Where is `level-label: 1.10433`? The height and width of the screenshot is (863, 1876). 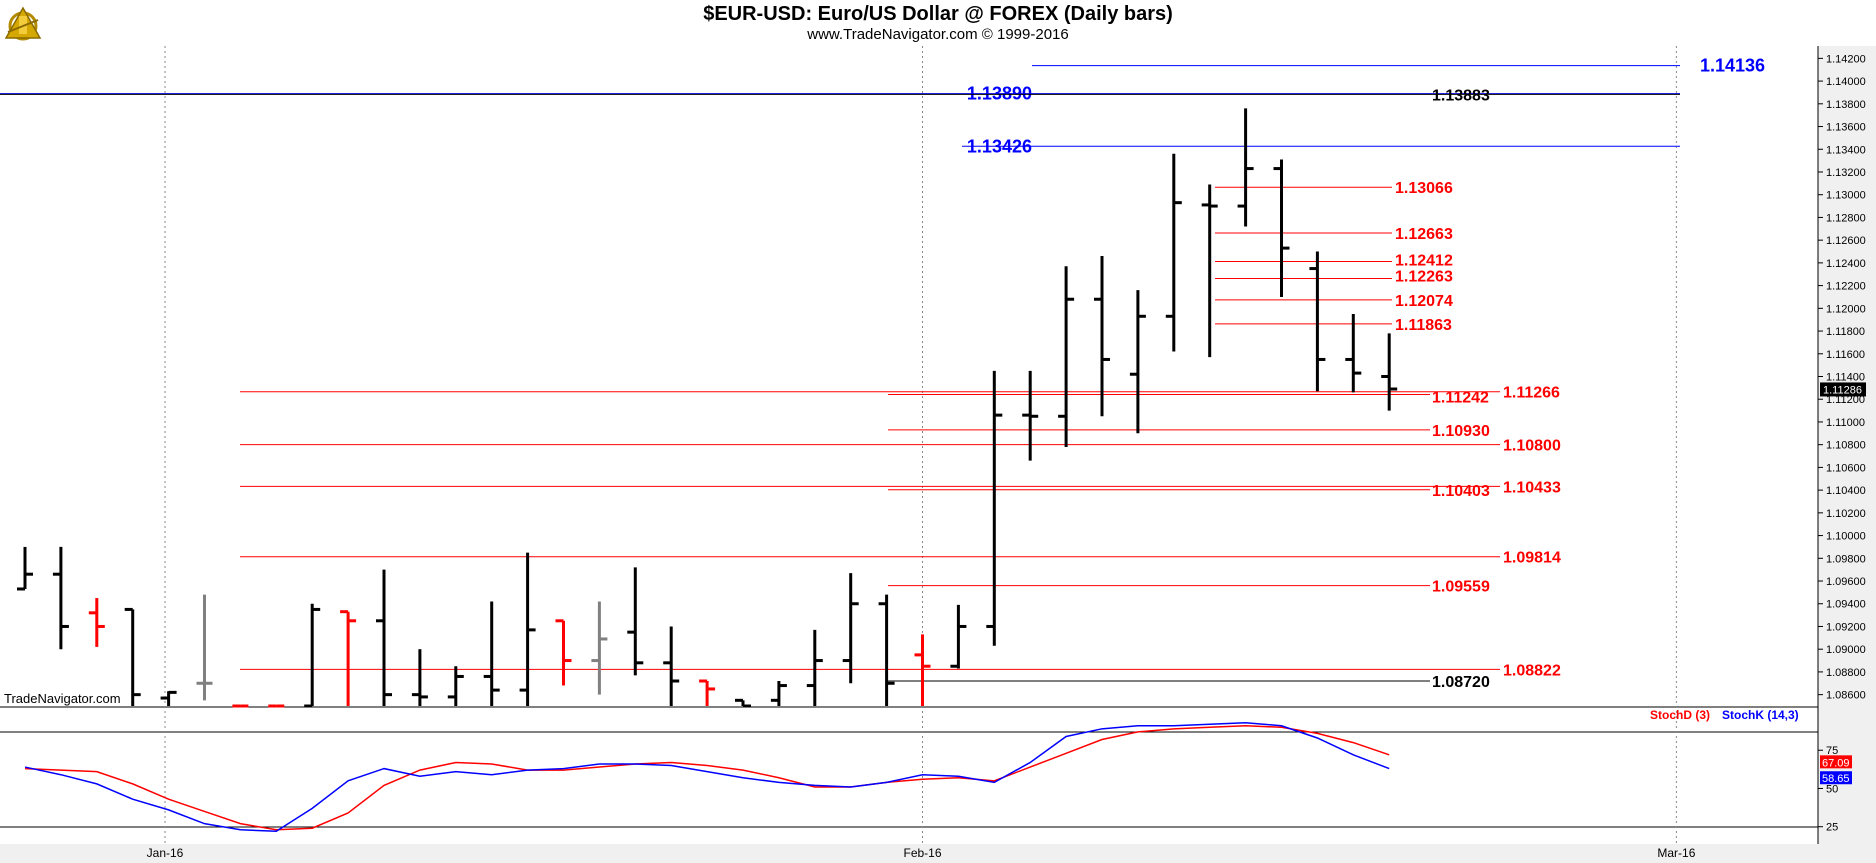
level-label: 1.10433 is located at coordinates (1532, 487).